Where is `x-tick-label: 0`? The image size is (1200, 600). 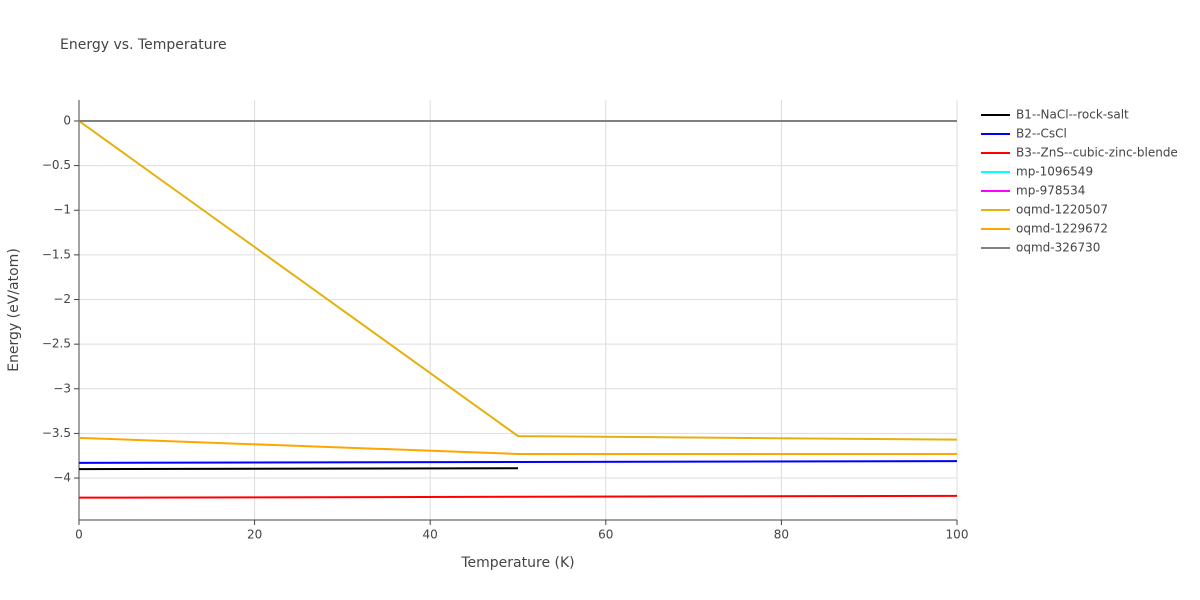
x-tick-label: 0 is located at coordinates (79, 535).